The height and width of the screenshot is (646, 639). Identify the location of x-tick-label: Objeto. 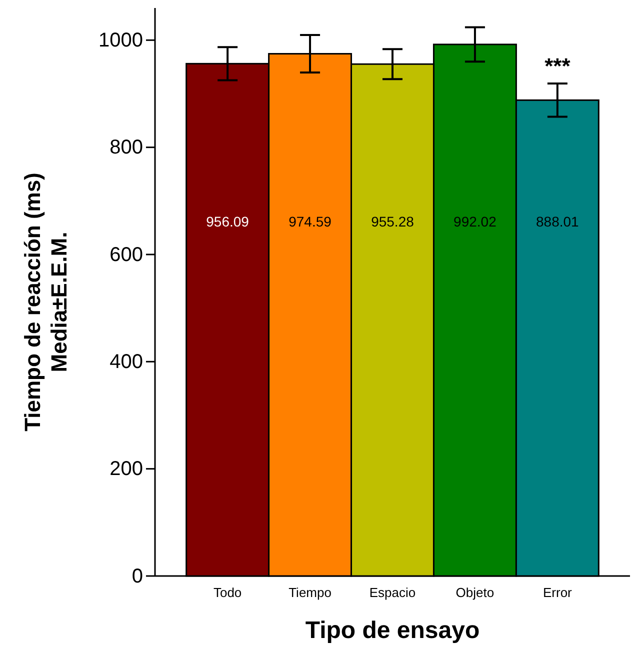
(475, 592).